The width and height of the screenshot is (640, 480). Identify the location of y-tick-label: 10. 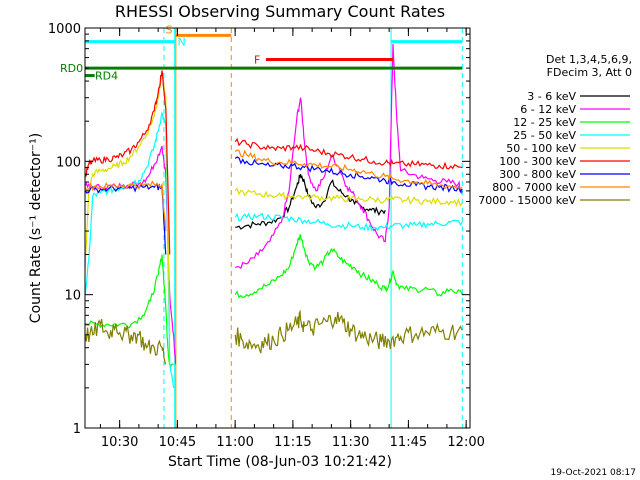
(72, 296).